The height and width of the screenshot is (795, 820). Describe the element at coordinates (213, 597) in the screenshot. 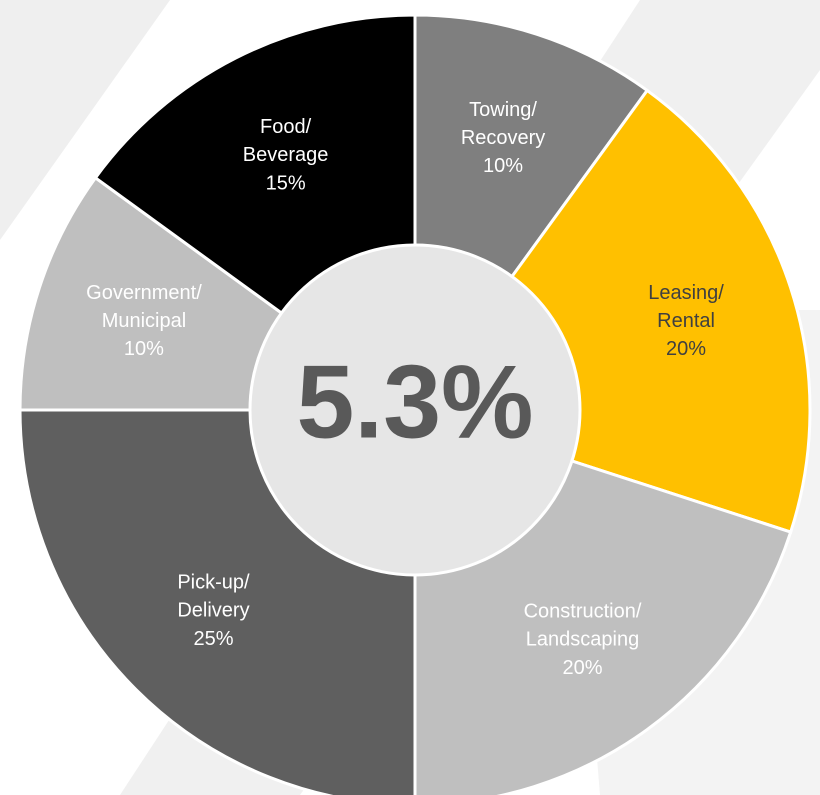

I see `segment-label: Pick-up/Delivery` at that location.